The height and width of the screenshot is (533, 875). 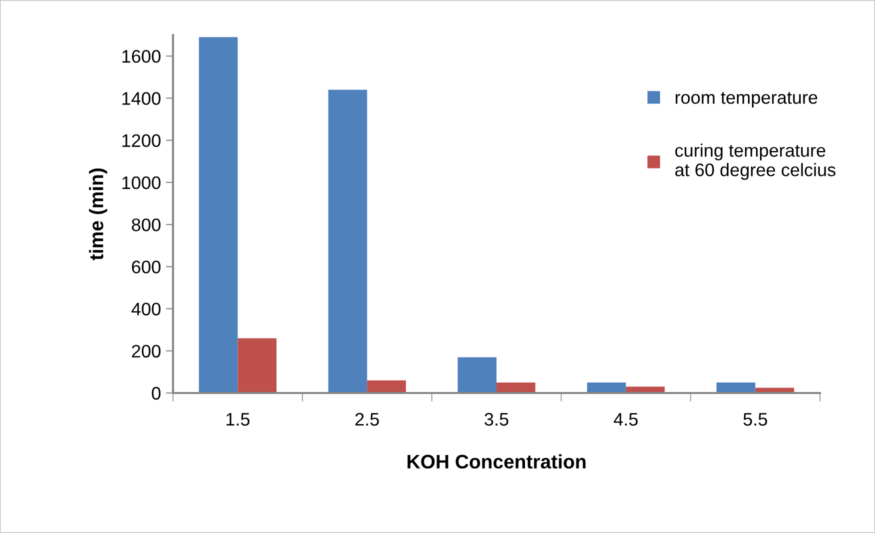 I want to click on x-tick-label: 2.5, so click(x=367, y=419).